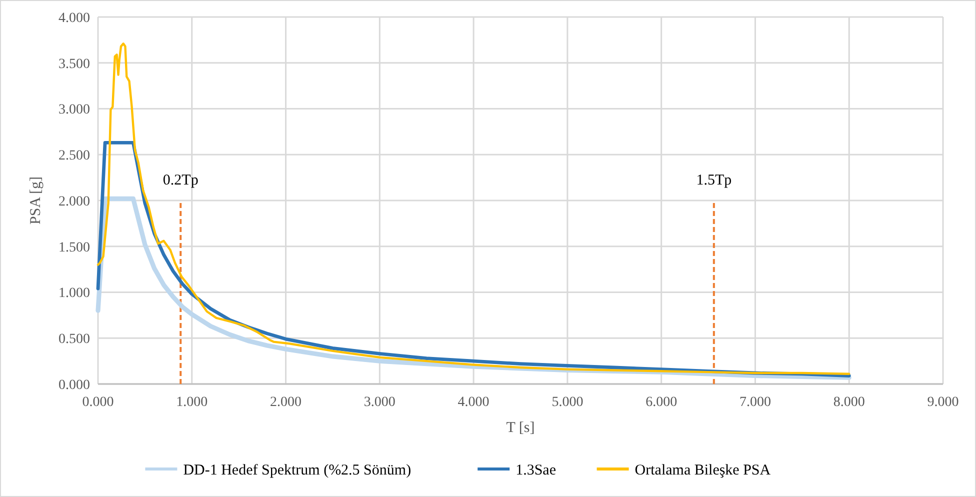  What do you see at coordinates (520, 428) in the screenshot?
I see `x-axis-title: T [s]` at bounding box center [520, 428].